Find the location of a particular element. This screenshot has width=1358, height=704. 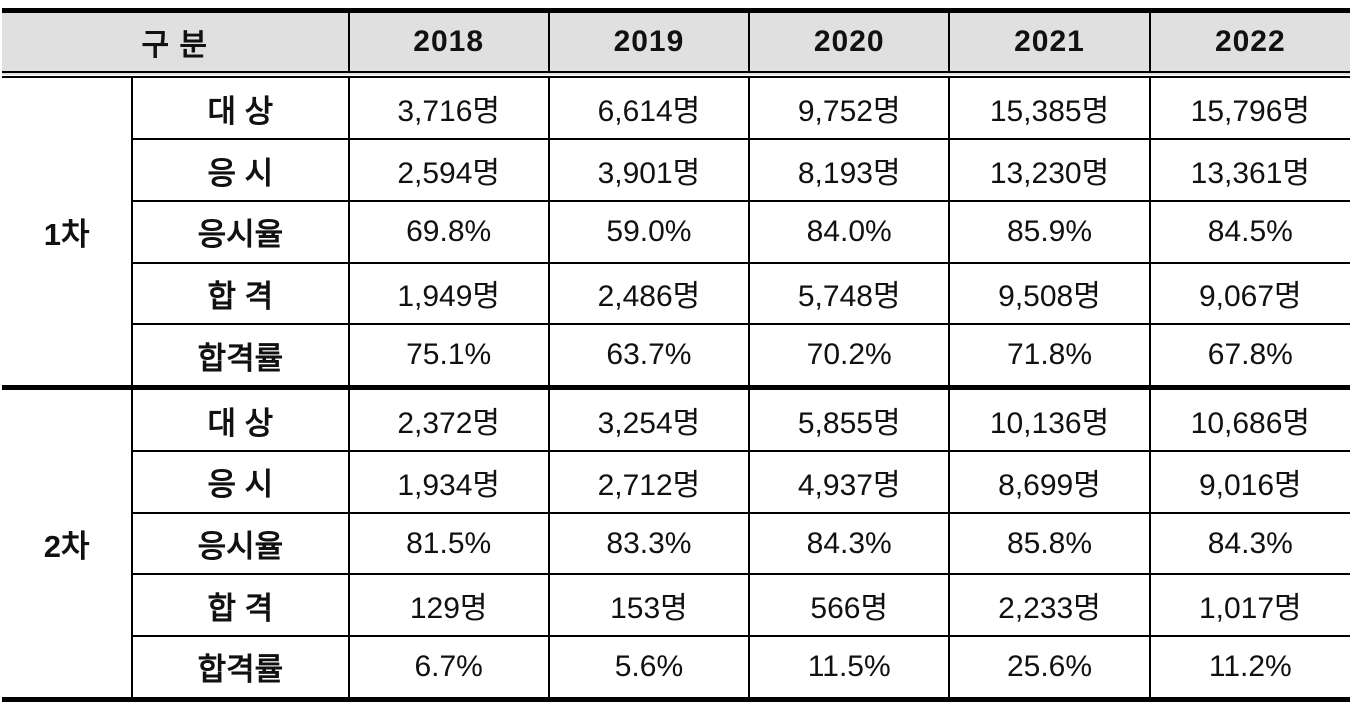

header-year-2021: 2021 is located at coordinates (1049, 43).